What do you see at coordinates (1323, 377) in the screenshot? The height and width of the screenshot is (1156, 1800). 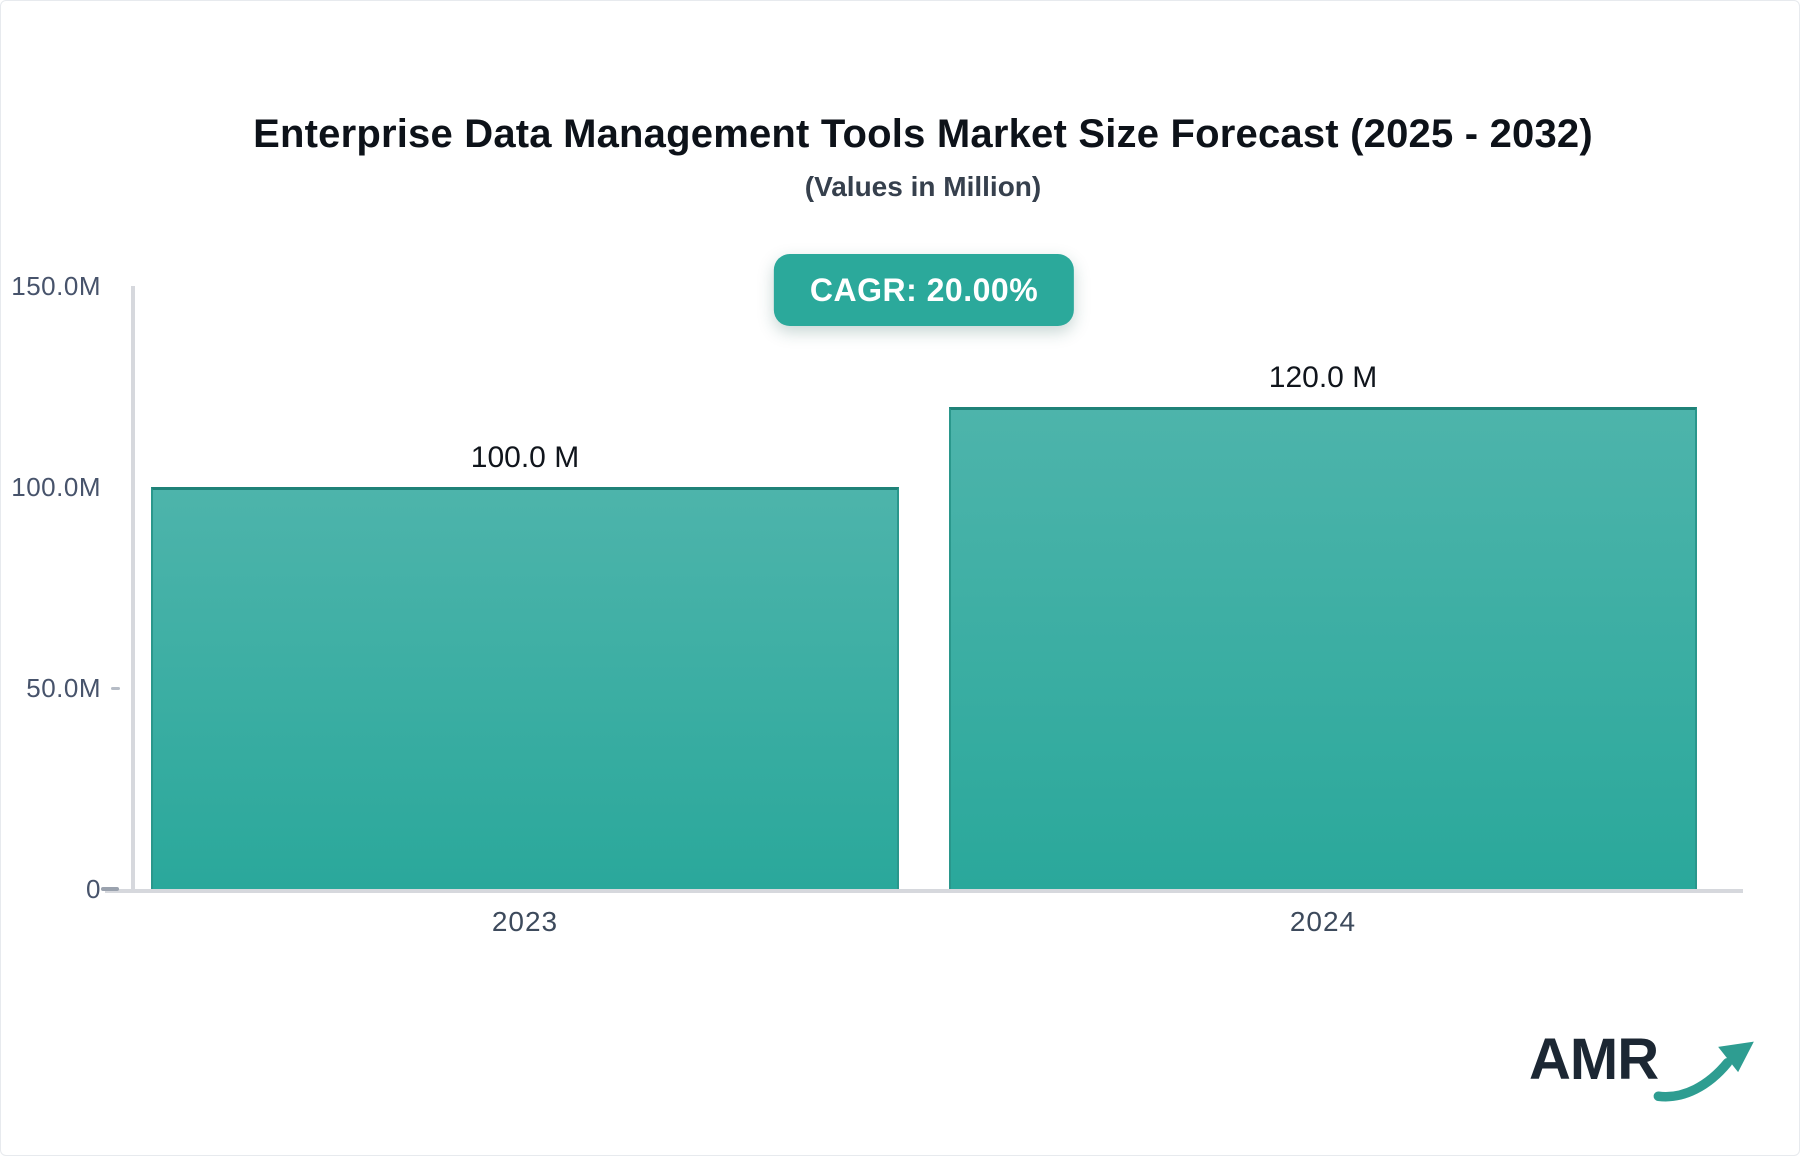 I see `bar-value-label: 120.0 M` at bounding box center [1323, 377].